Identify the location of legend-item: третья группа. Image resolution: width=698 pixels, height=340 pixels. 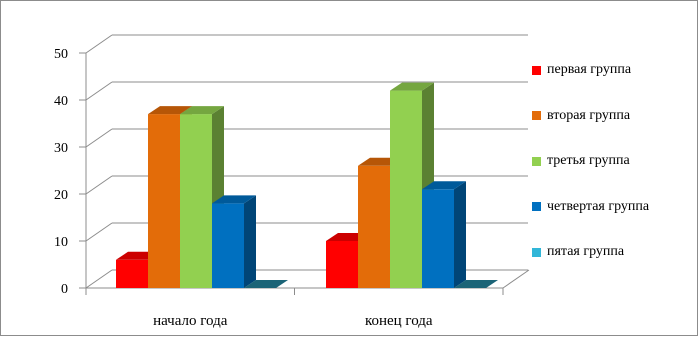
(612, 161).